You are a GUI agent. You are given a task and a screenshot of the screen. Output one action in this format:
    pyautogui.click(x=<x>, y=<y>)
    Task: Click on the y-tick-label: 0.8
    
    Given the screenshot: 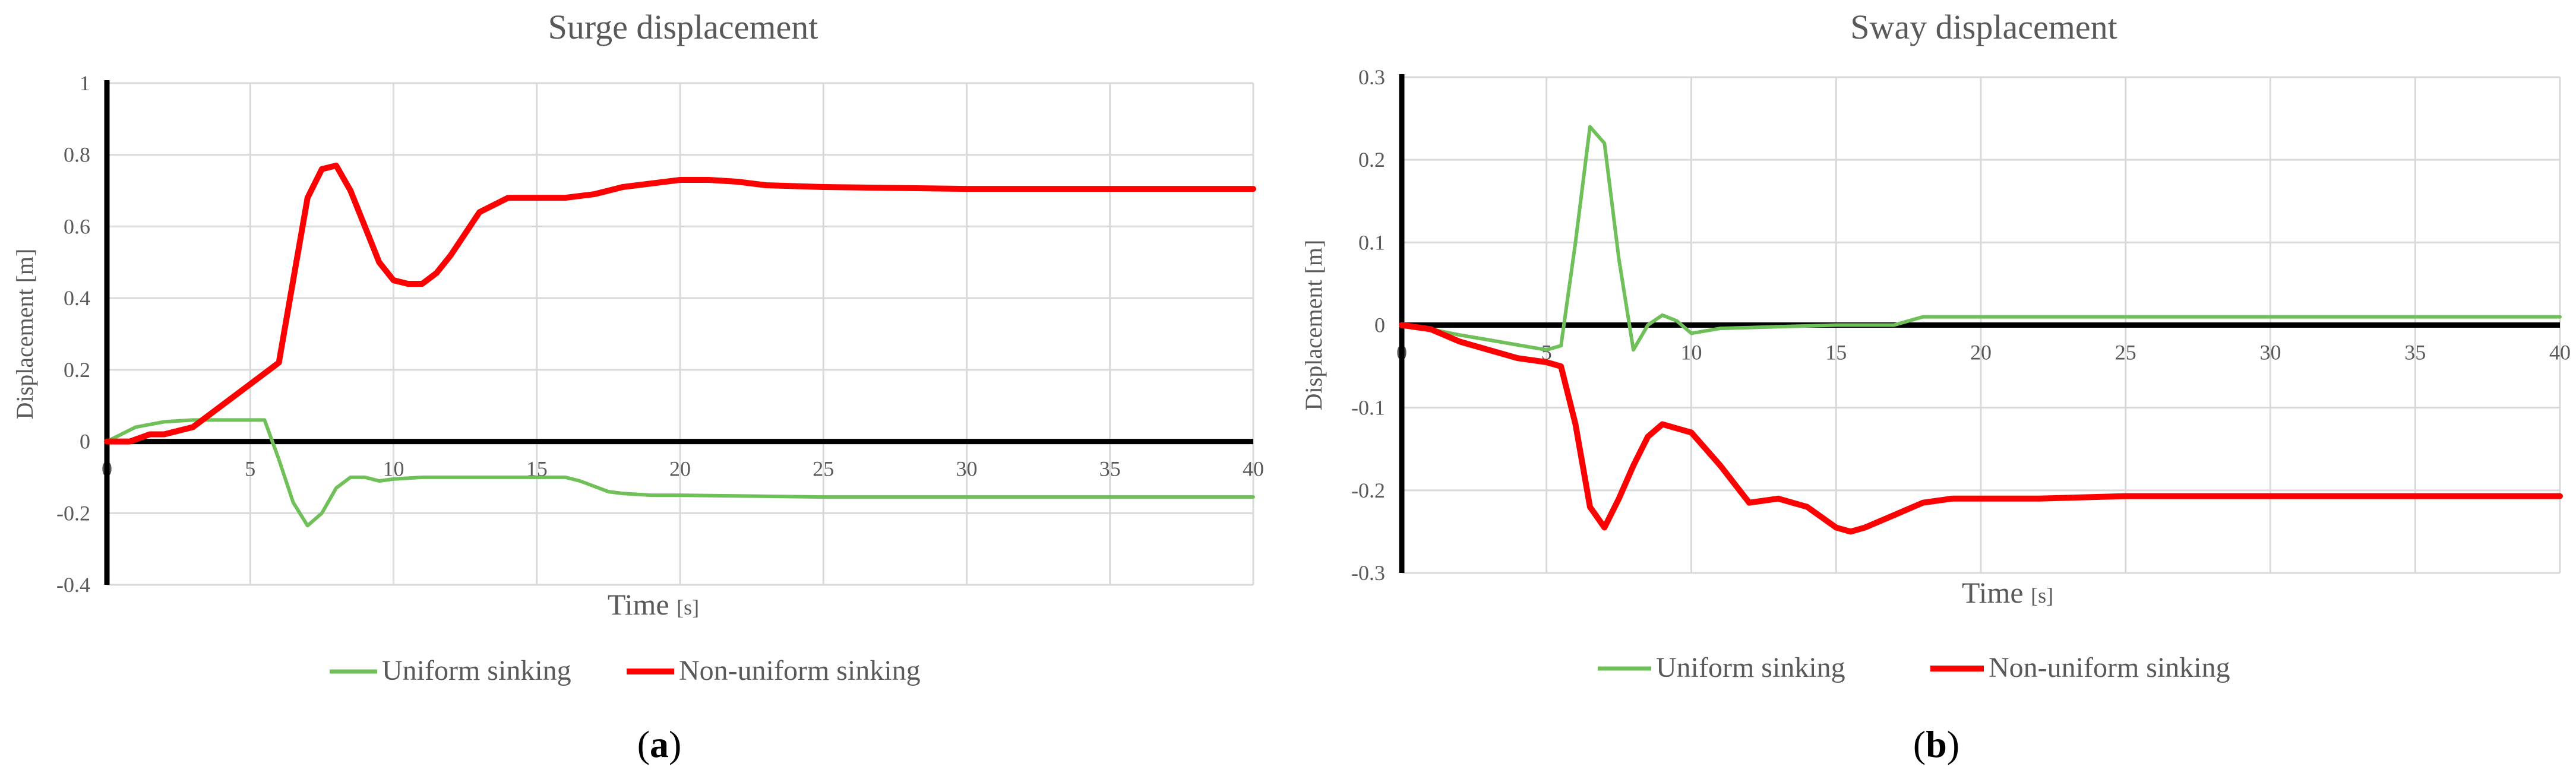 What is the action you would take?
    pyautogui.click(x=77, y=155)
    